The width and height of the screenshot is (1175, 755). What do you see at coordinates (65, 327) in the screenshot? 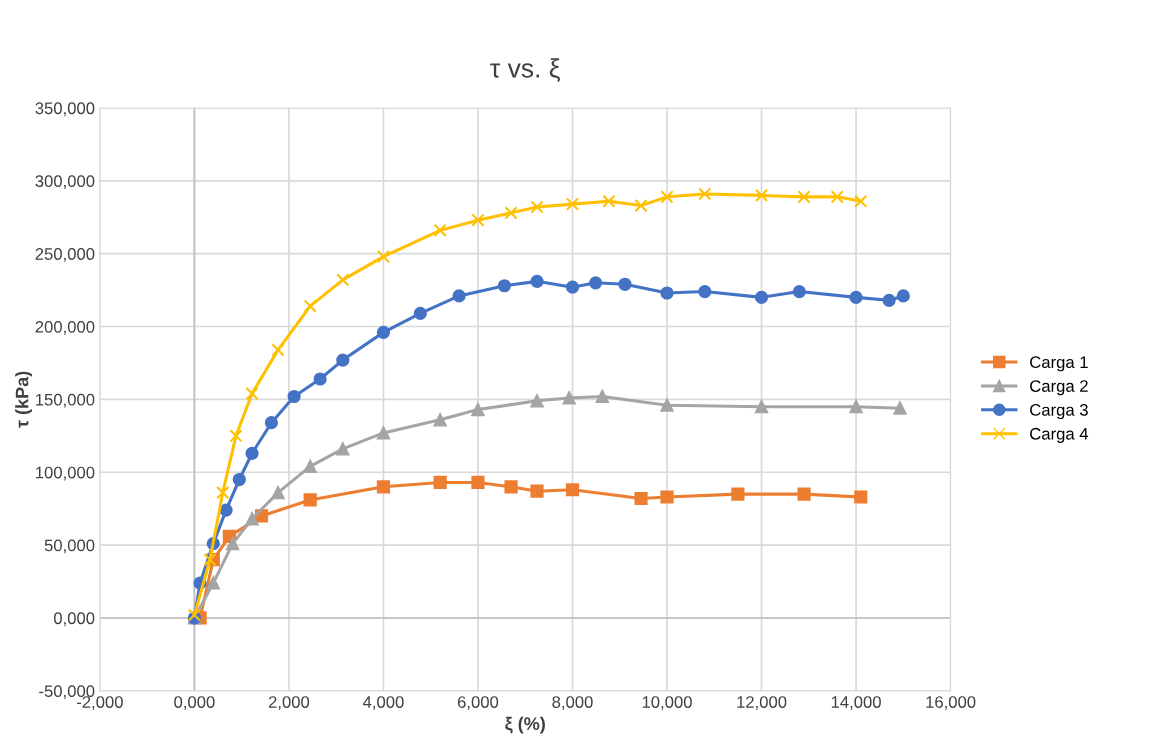
I see `y-tick-label: 200,000` at bounding box center [65, 327].